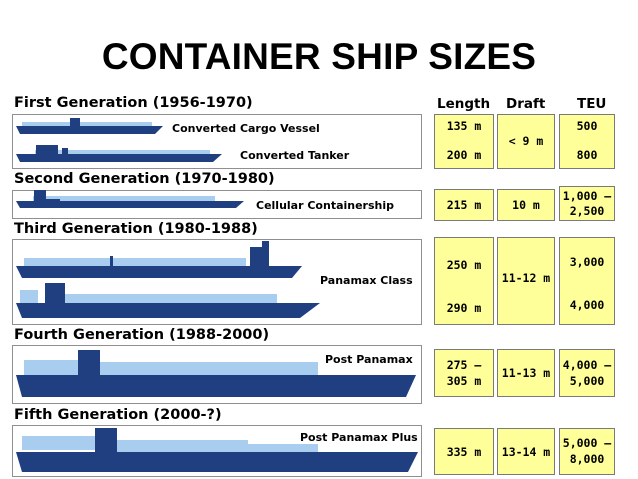 This screenshot has height=479, width=638. I want to click on length-value: 275 –, so click(464, 365).